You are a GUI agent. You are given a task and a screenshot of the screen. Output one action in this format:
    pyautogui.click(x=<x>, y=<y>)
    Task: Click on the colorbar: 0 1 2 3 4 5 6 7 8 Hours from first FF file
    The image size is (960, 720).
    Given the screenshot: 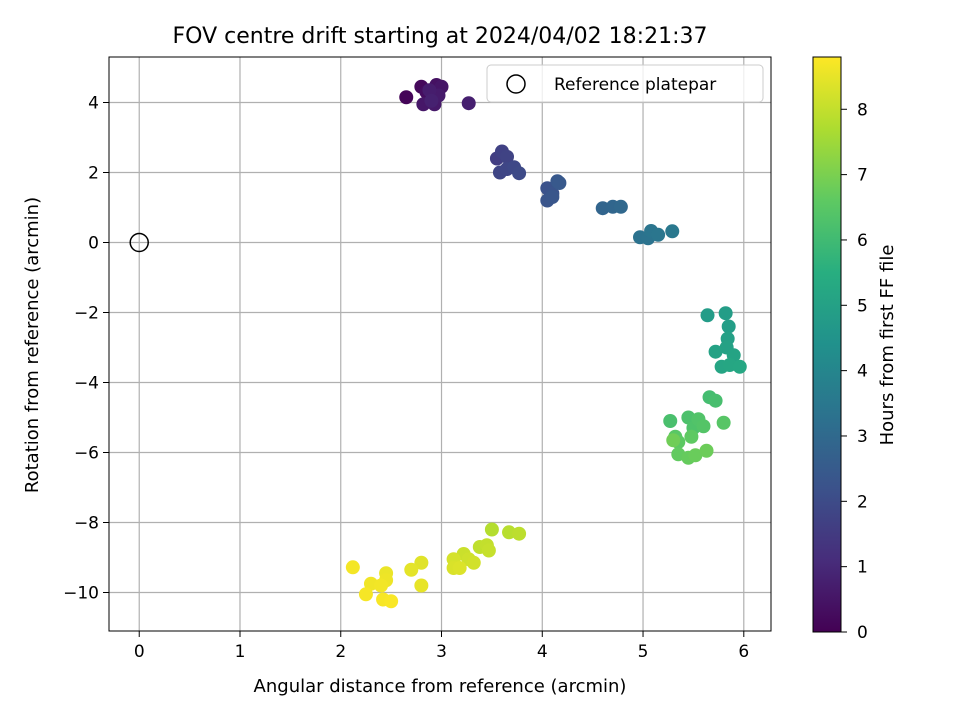 What is the action you would take?
    pyautogui.click(x=855, y=349)
    